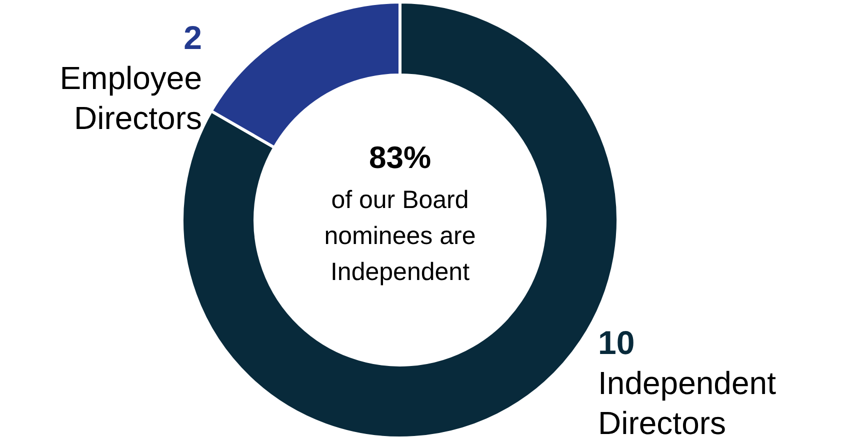 This screenshot has height=443, width=857. What do you see at coordinates (616, 342) in the screenshot?
I see `data-label: 10` at bounding box center [616, 342].